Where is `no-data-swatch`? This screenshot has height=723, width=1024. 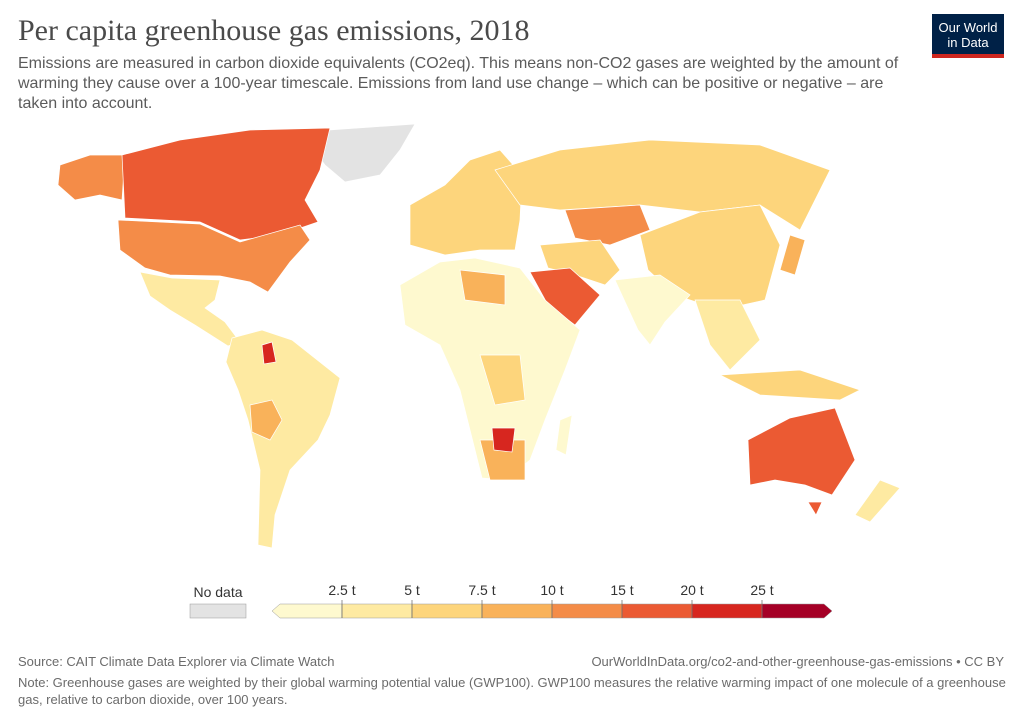
no-data-swatch is located at coordinates (218, 611).